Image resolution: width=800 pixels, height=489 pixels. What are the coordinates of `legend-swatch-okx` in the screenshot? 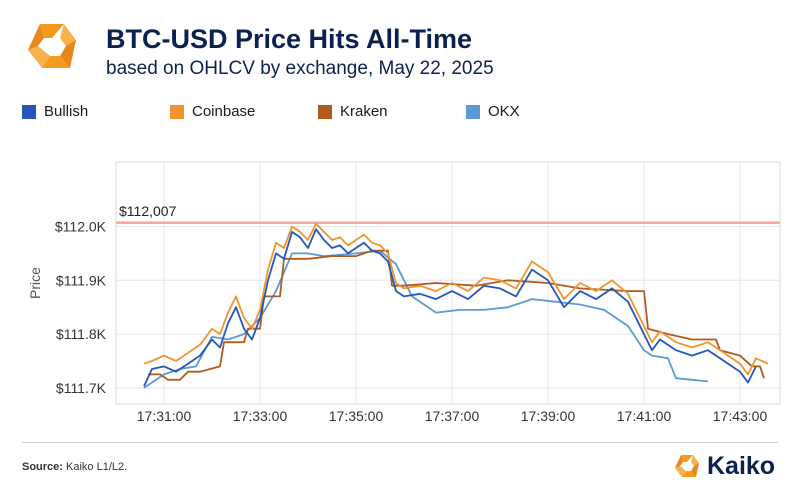 It's located at (473, 111).